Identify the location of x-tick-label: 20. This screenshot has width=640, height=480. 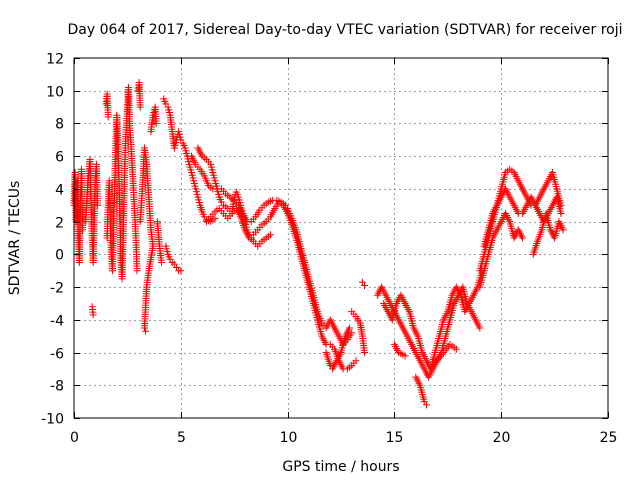
(502, 438).